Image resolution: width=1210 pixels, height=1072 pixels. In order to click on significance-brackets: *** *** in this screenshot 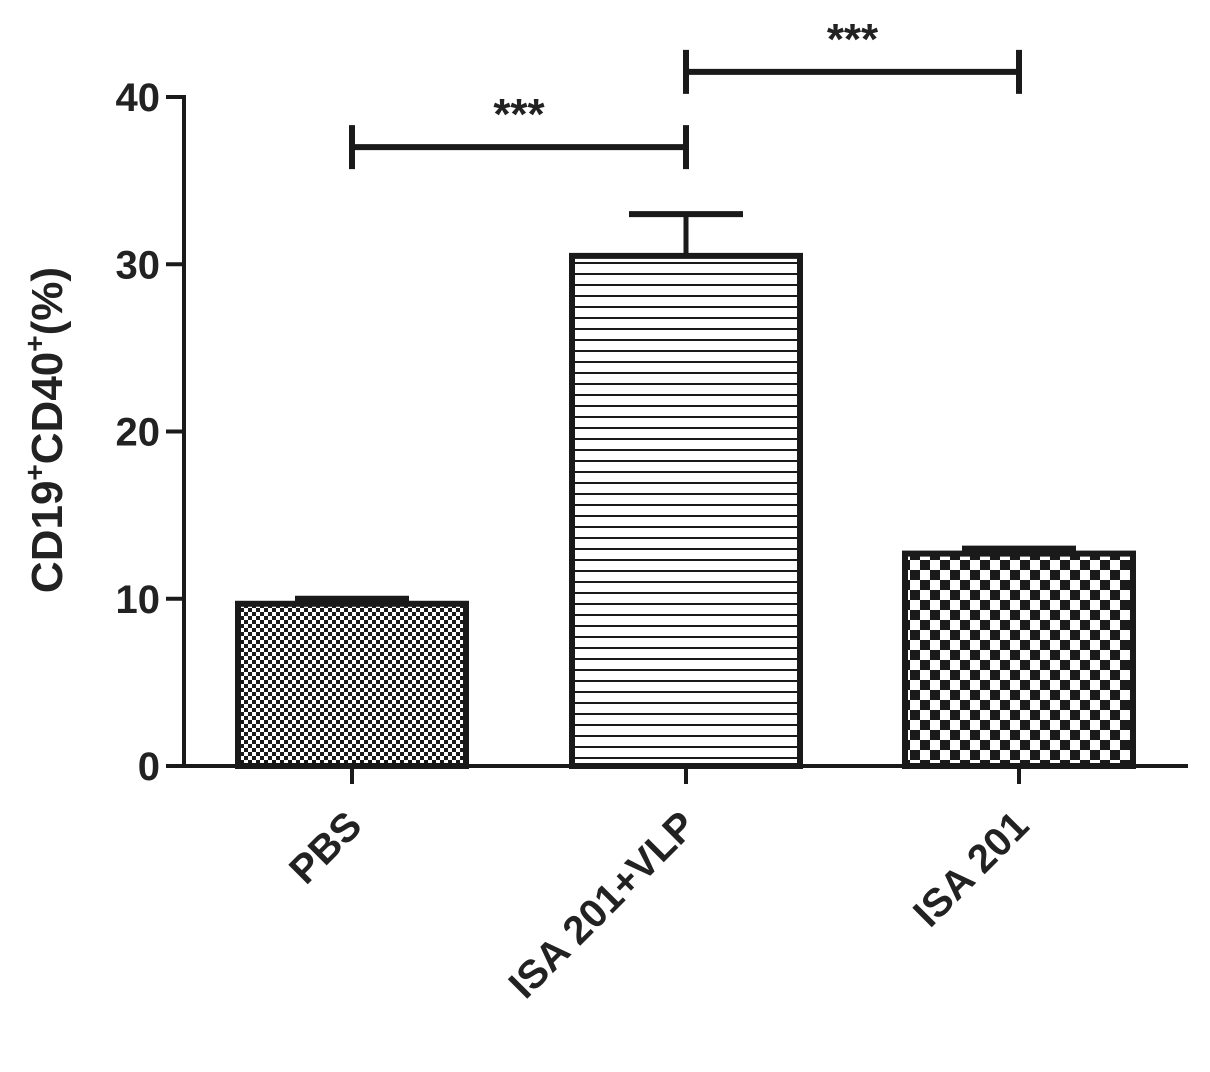, I will do `click(685, 92)`.